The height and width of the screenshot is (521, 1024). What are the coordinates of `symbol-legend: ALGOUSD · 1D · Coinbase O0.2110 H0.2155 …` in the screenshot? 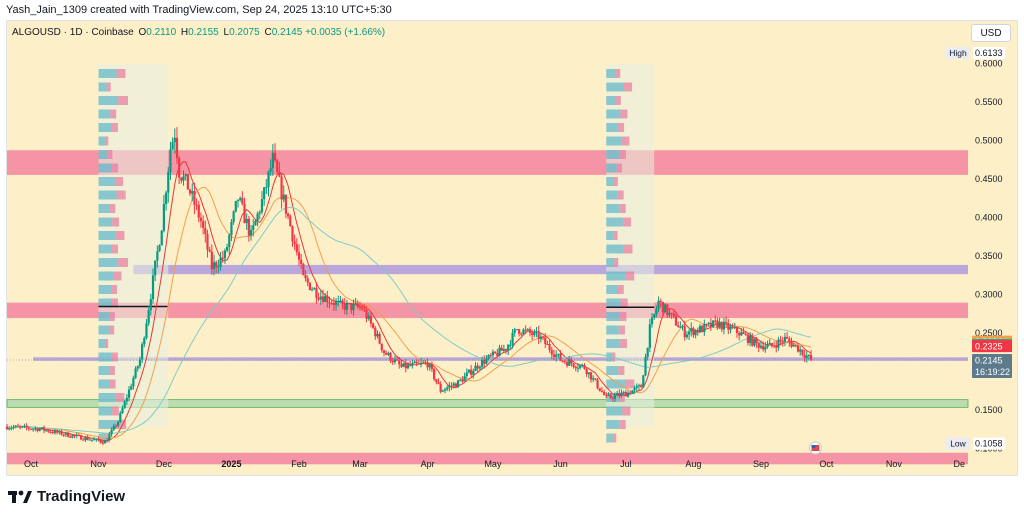 It's located at (198, 32).